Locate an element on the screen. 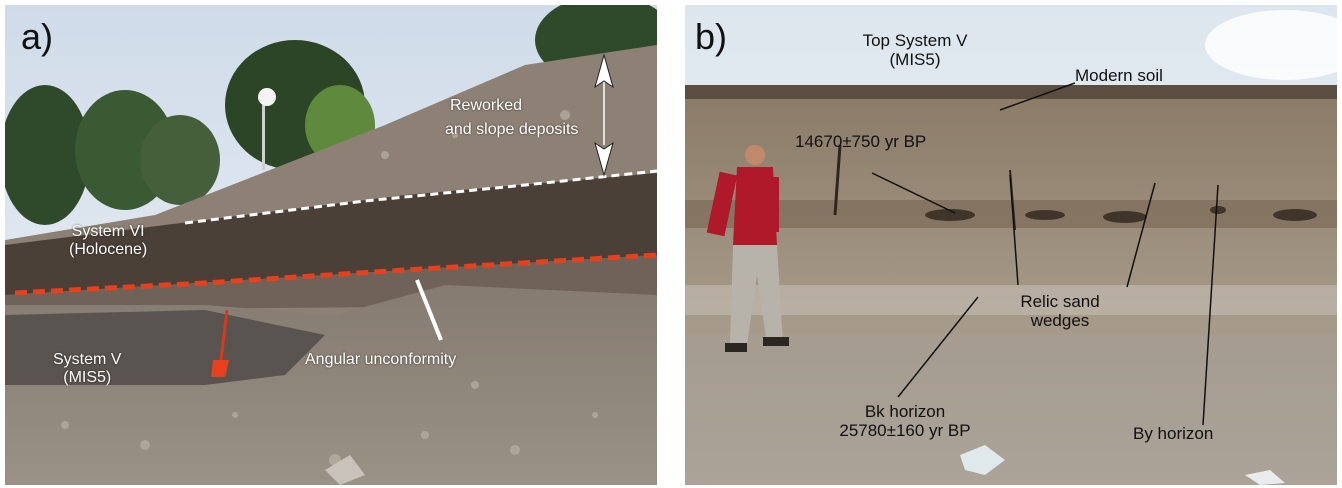 The image size is (1342, 488). system-v-label: System V (MIS5) is located at coordinates (87, 368).